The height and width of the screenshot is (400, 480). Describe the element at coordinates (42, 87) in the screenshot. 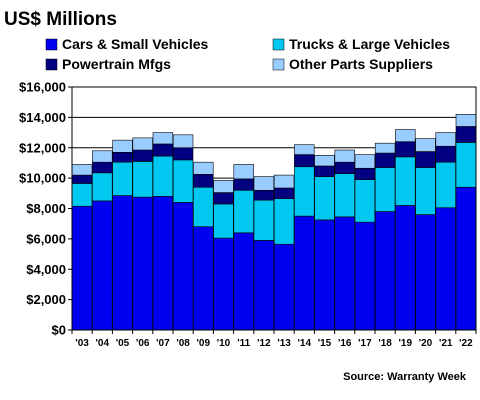

I see `y-tick-label: $16,000` at that location.